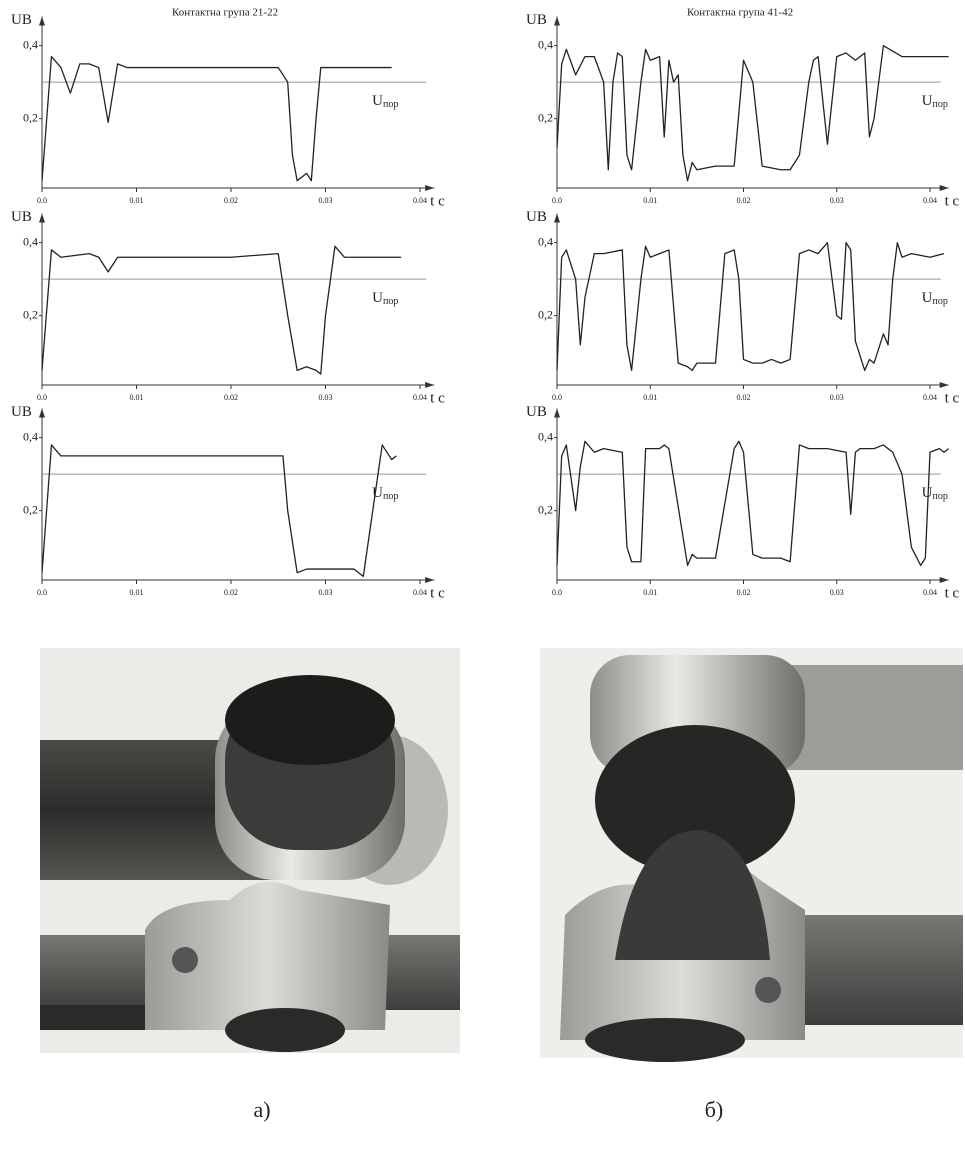  I want to click on chart-title: Контактна група 21-22, so click(225, 13).